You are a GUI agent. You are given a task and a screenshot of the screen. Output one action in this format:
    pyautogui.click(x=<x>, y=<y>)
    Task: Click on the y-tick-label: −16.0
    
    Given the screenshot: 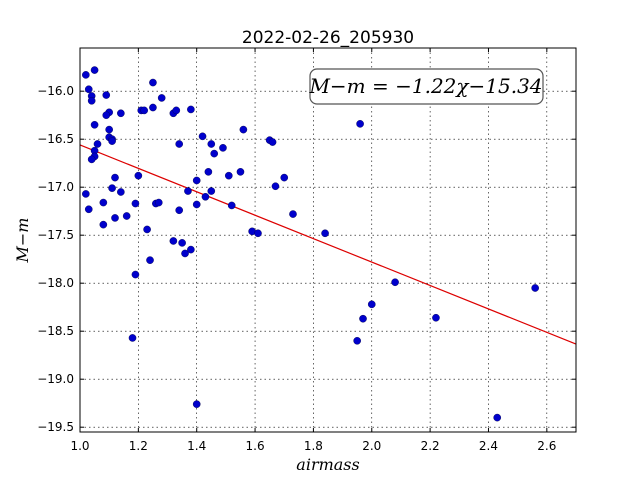 What is the action you would take?
    pyautogui.click(x=55, y=91)
    